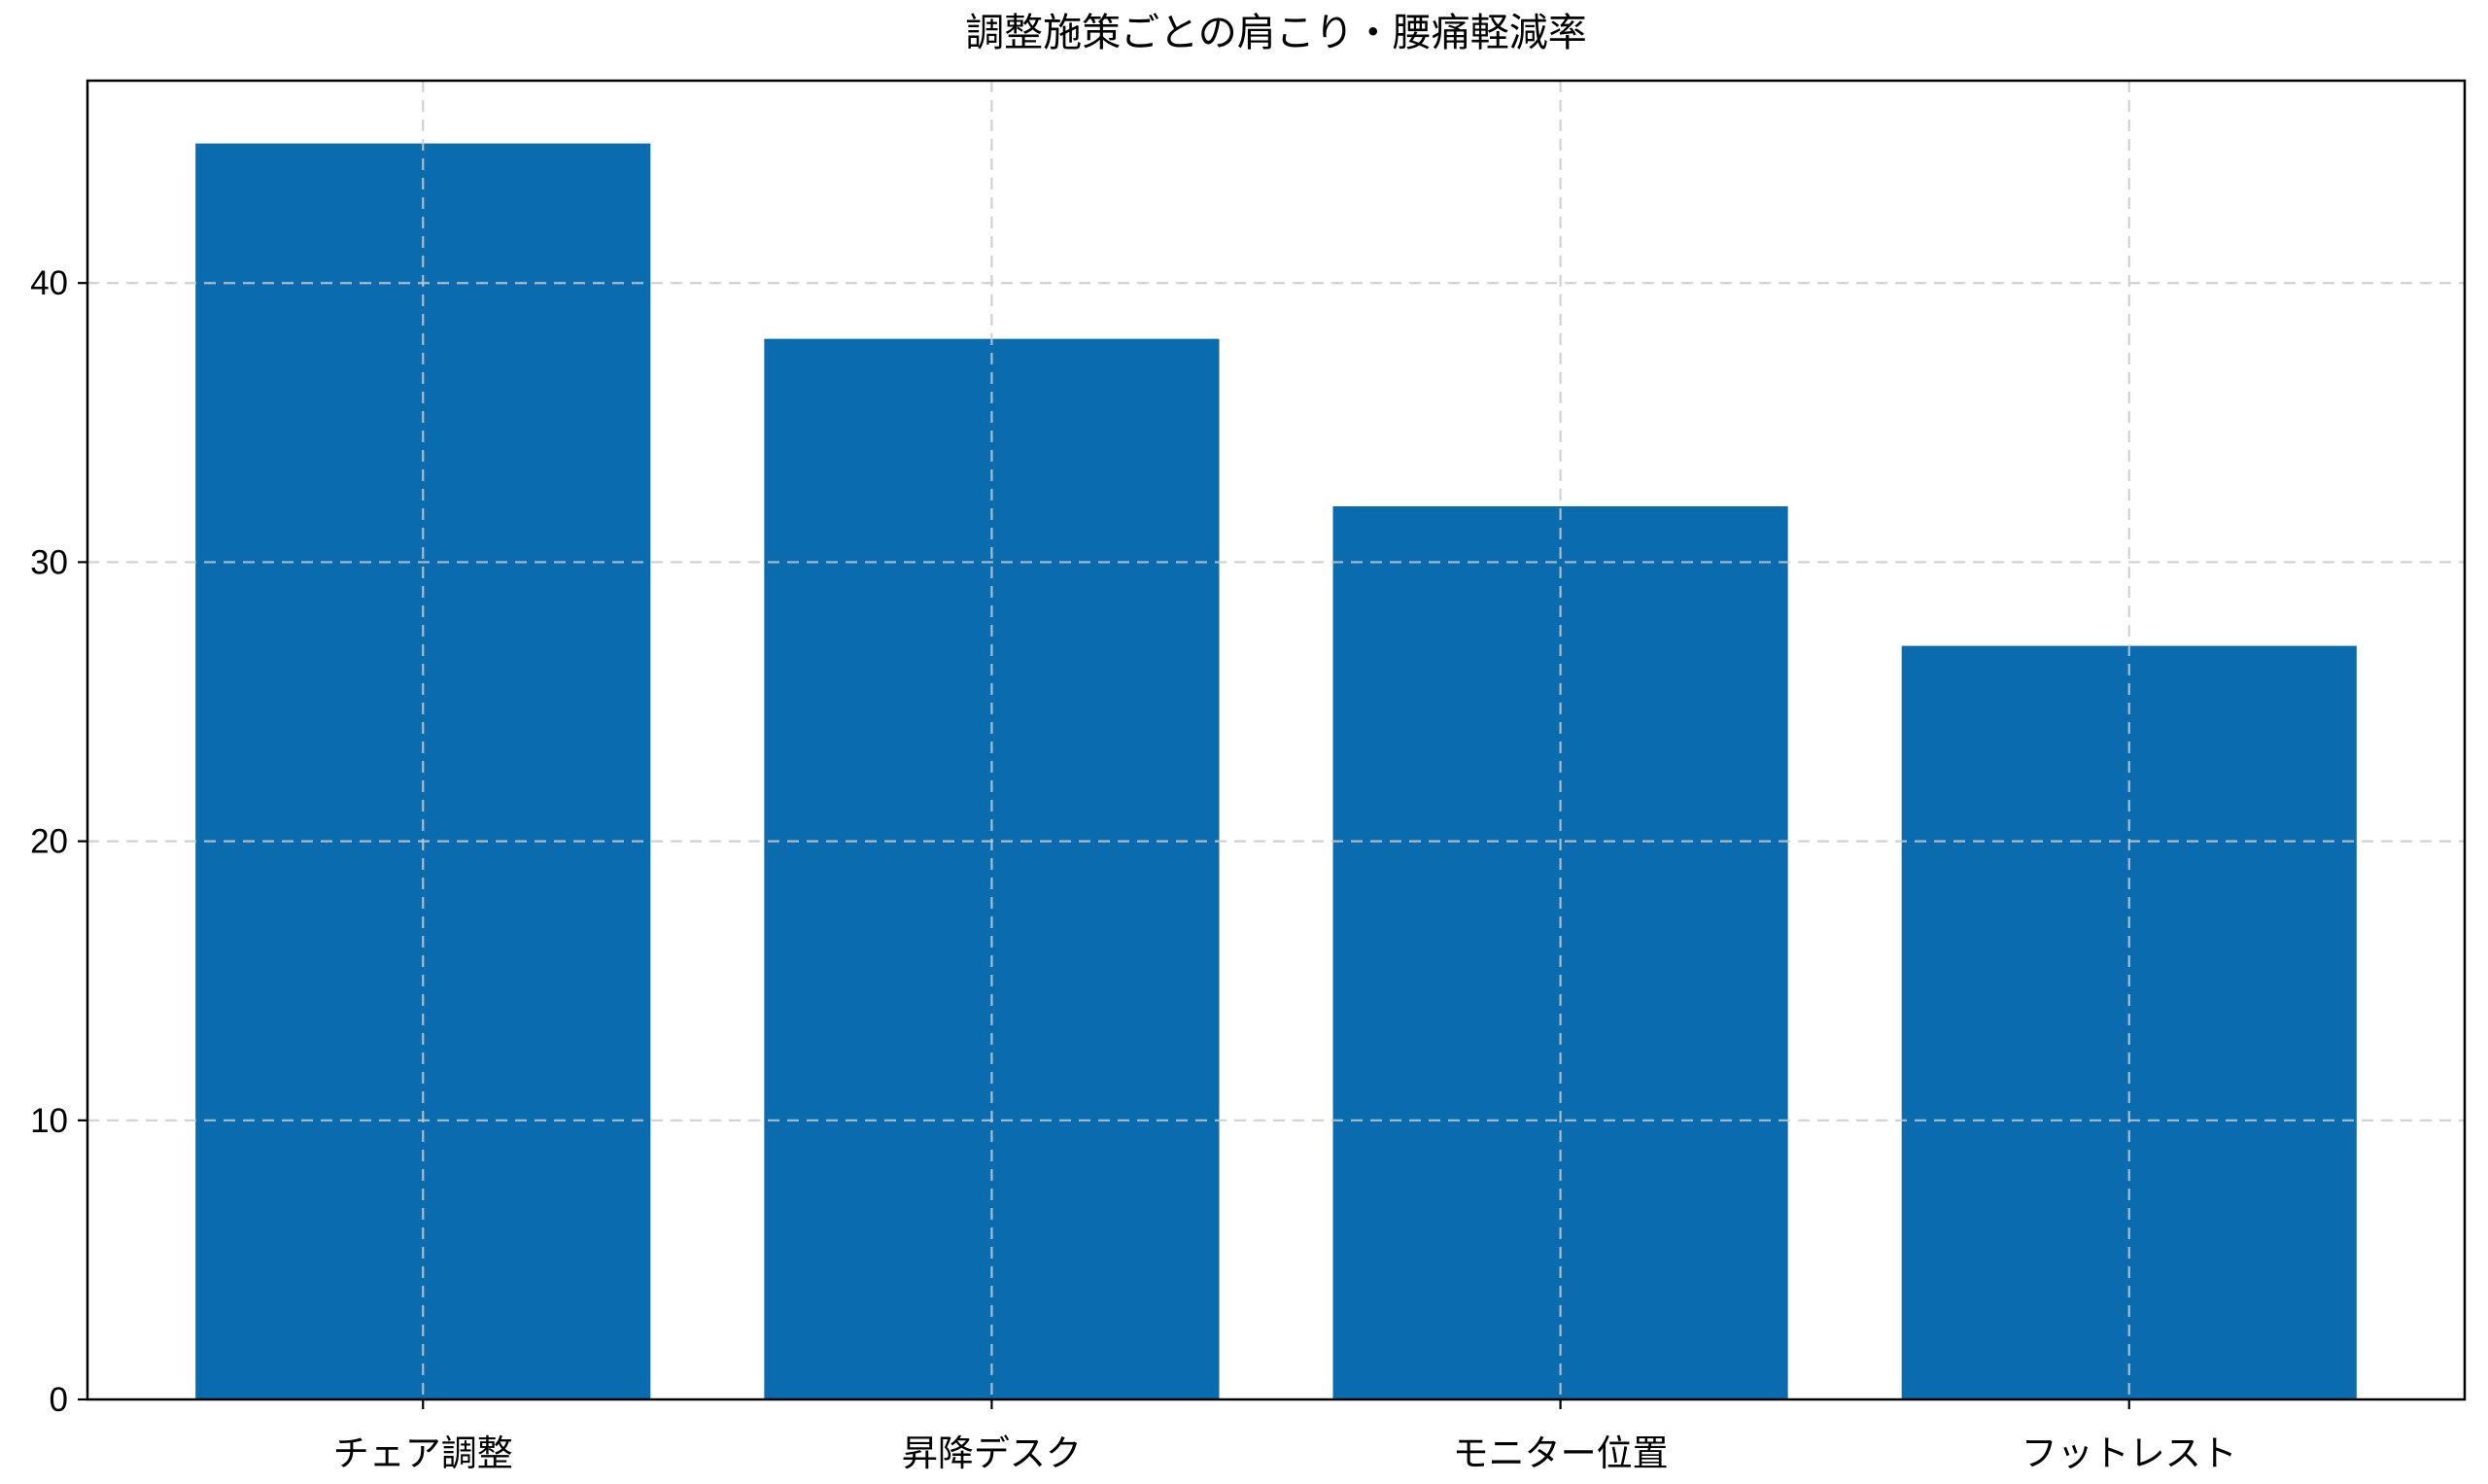 This screenshot has width=2488, height=1484. What do you see at coordinates (59, 1400) in the screenshot?
I see `y-tick-label: 0` at bounding box center [59, 1400].